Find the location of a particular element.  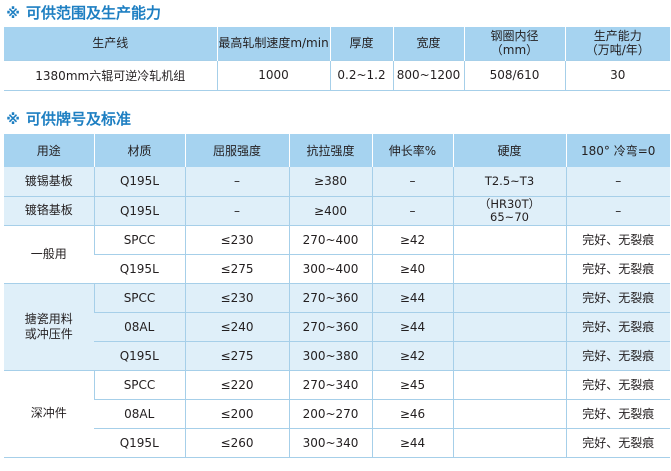

cell-elongation: ≥46 is located at coordinates (412, 414).